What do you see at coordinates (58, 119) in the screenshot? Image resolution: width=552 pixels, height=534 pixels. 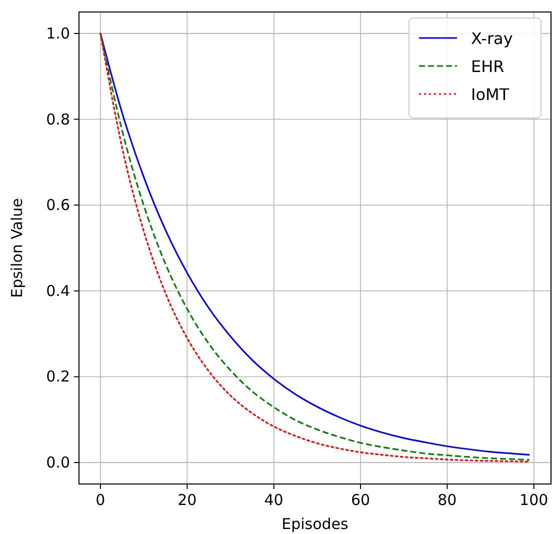 I see `y-tick-label: 0.8` at bounding box center [58, 119].